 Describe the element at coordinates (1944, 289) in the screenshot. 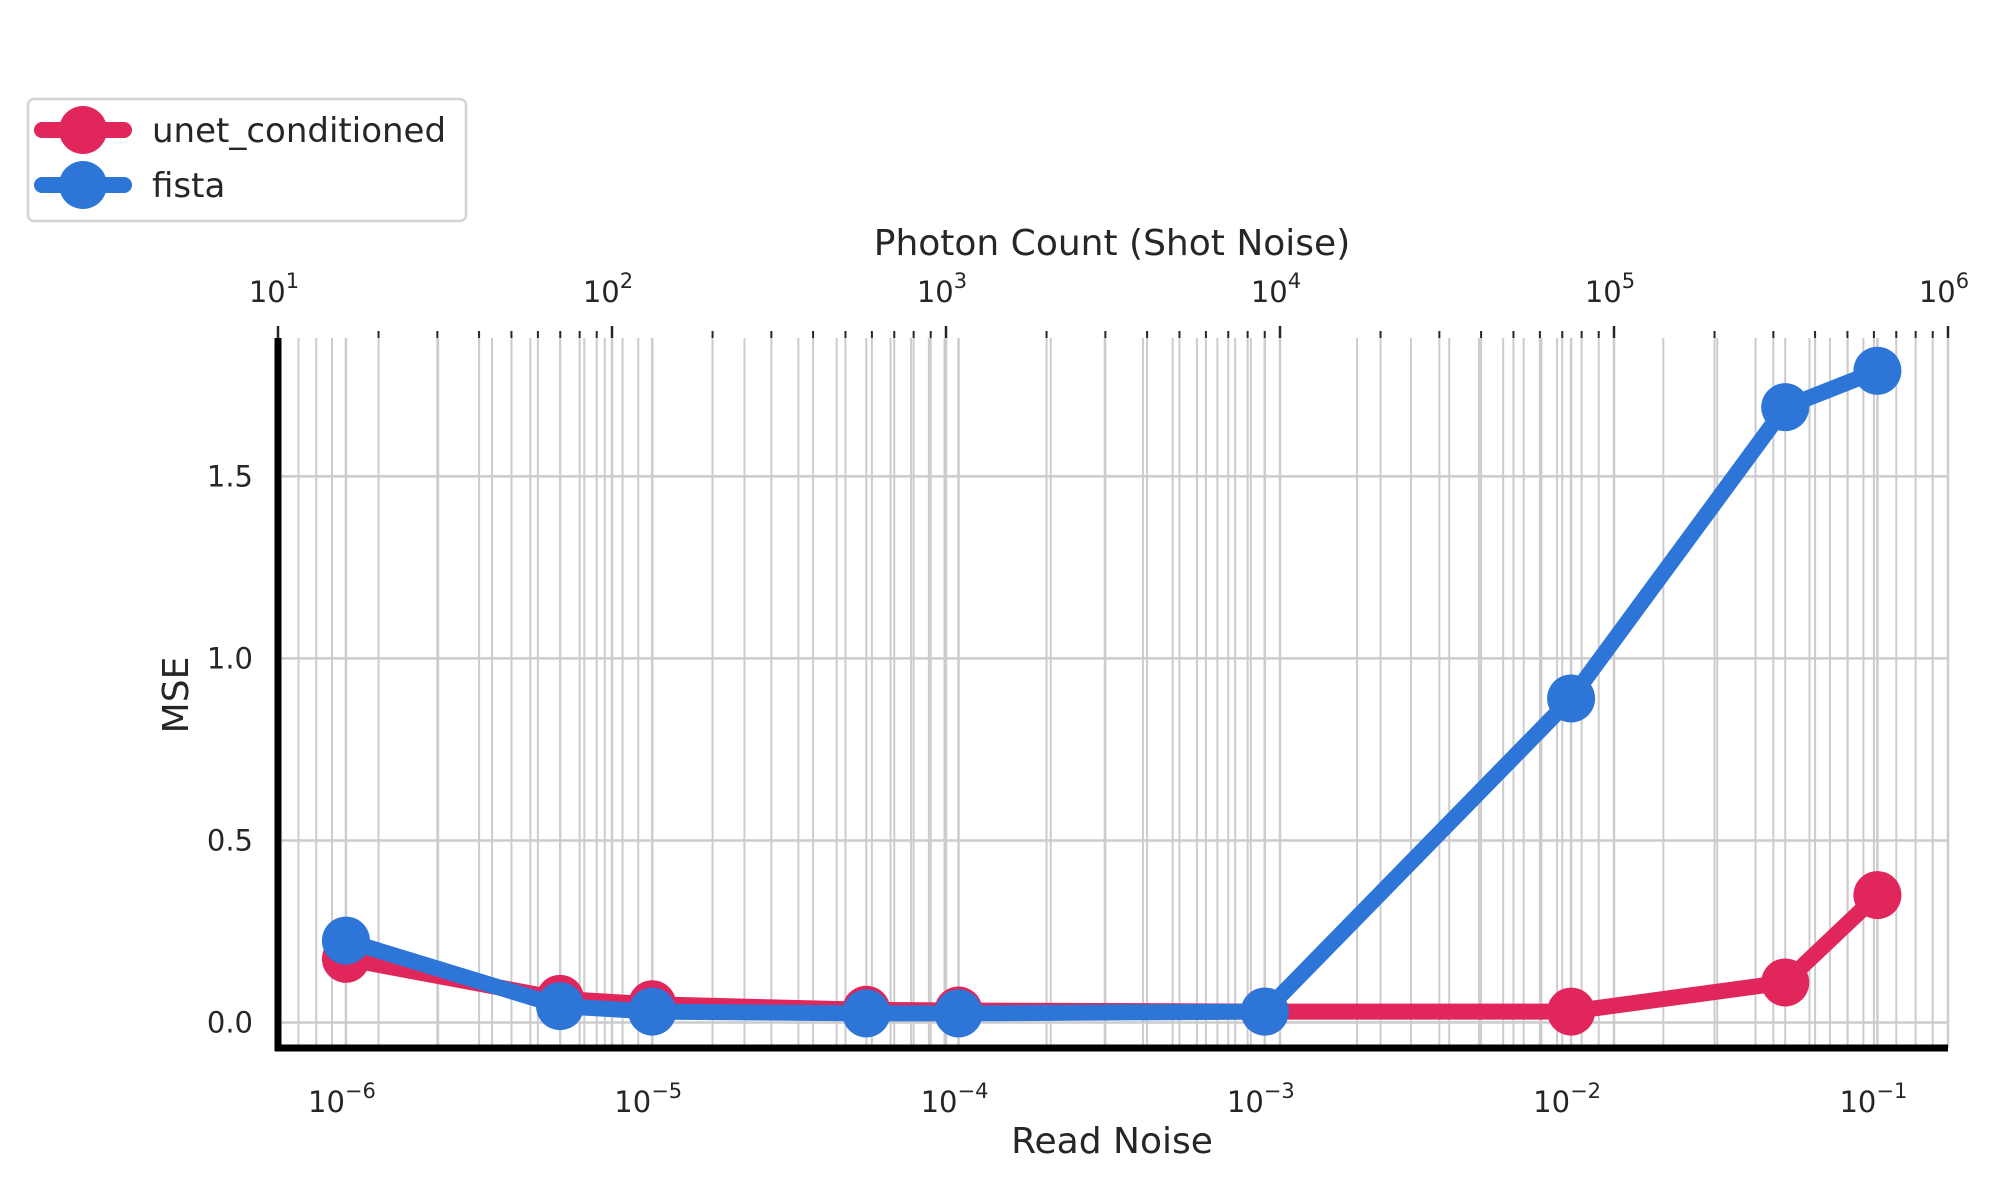

I see `top-tick-label: 10⁶` at that location.